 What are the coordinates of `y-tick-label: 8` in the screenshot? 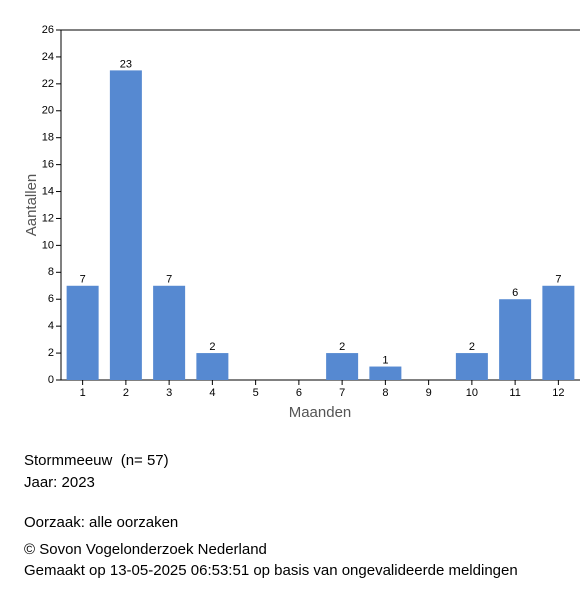 It's located at (51, 272).